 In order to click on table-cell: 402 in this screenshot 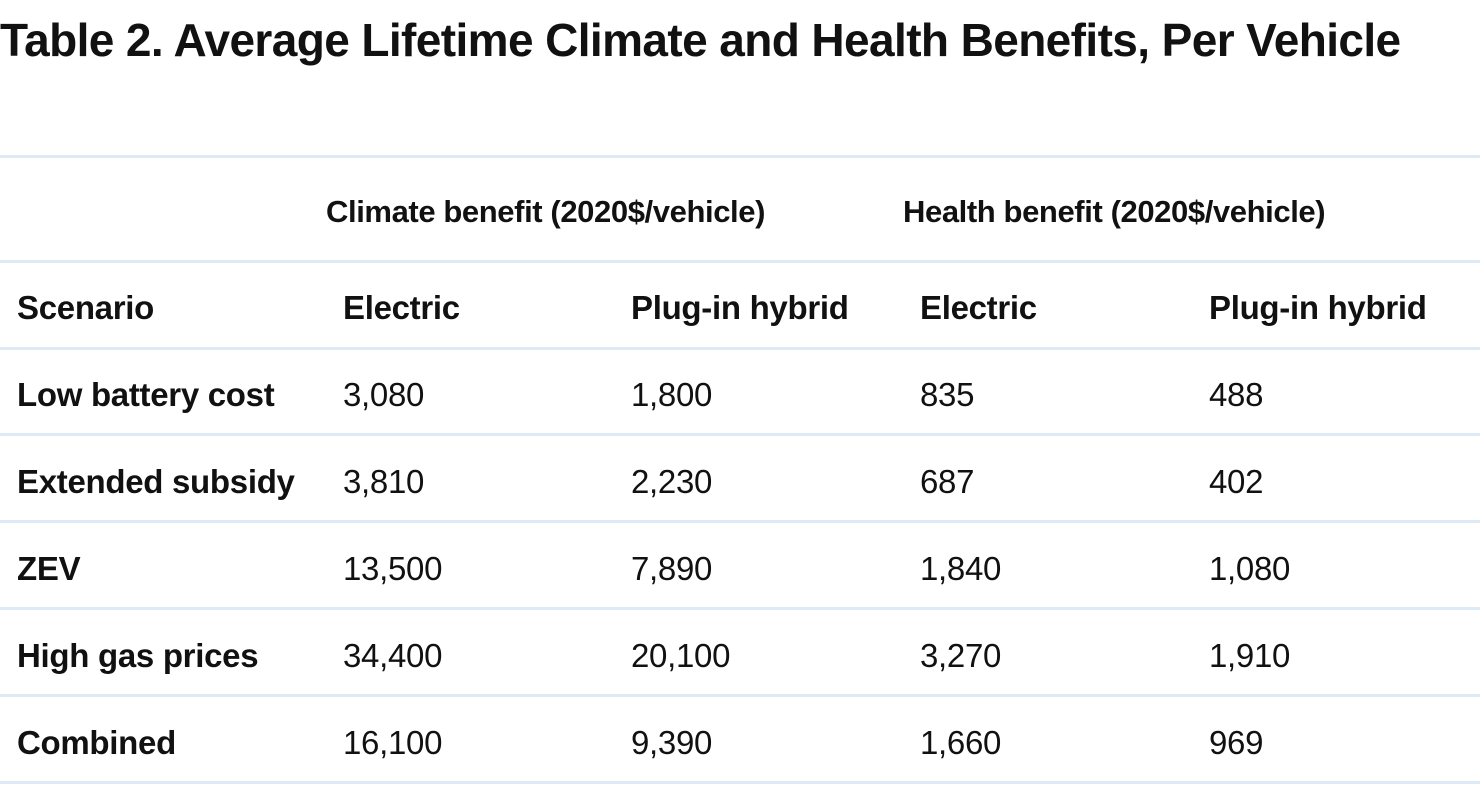, I will do `click(1236, 481)`.